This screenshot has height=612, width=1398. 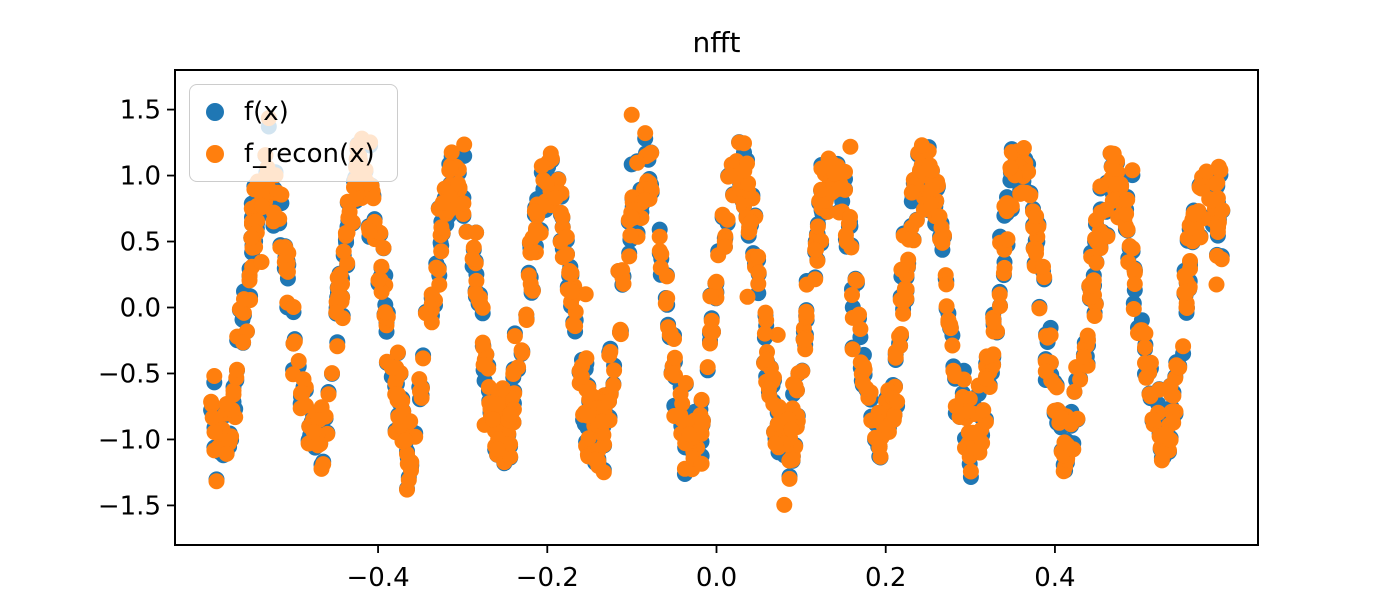 What do you see at coordinates (215, 112) in the screenshot?
I see `legend-marker-fx-icon` at bounding box center [215, 112].